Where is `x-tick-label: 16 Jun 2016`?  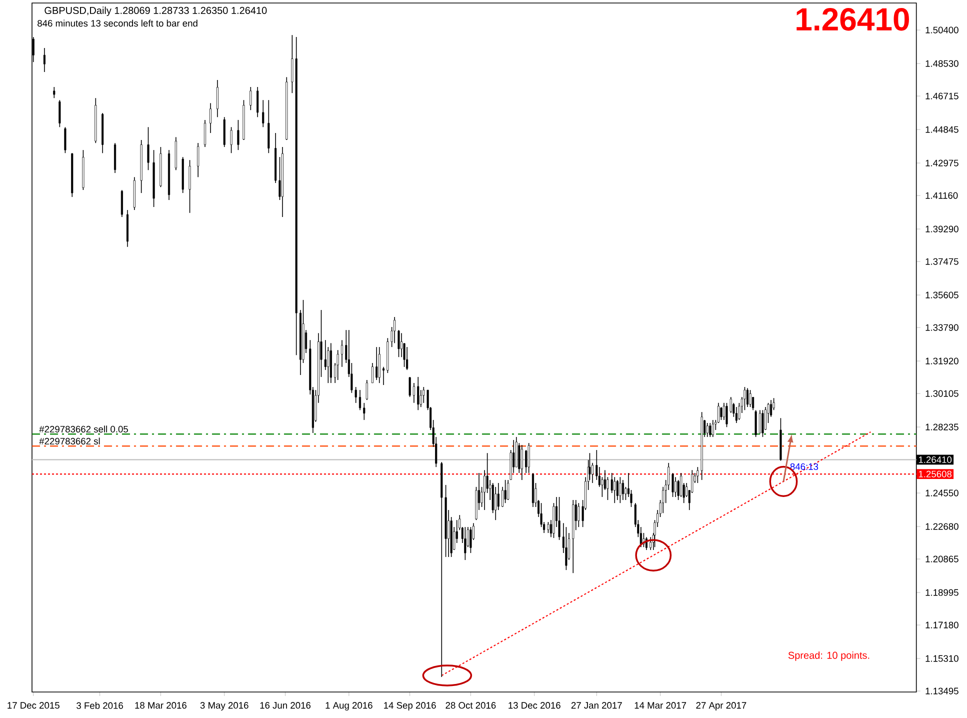
x-tick-label: 16 Jun 2016 is located at coordinates (285, 705).